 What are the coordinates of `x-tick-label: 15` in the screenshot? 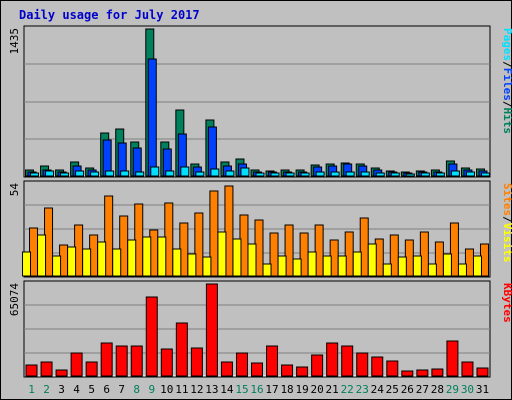 It's located at (241, 389).